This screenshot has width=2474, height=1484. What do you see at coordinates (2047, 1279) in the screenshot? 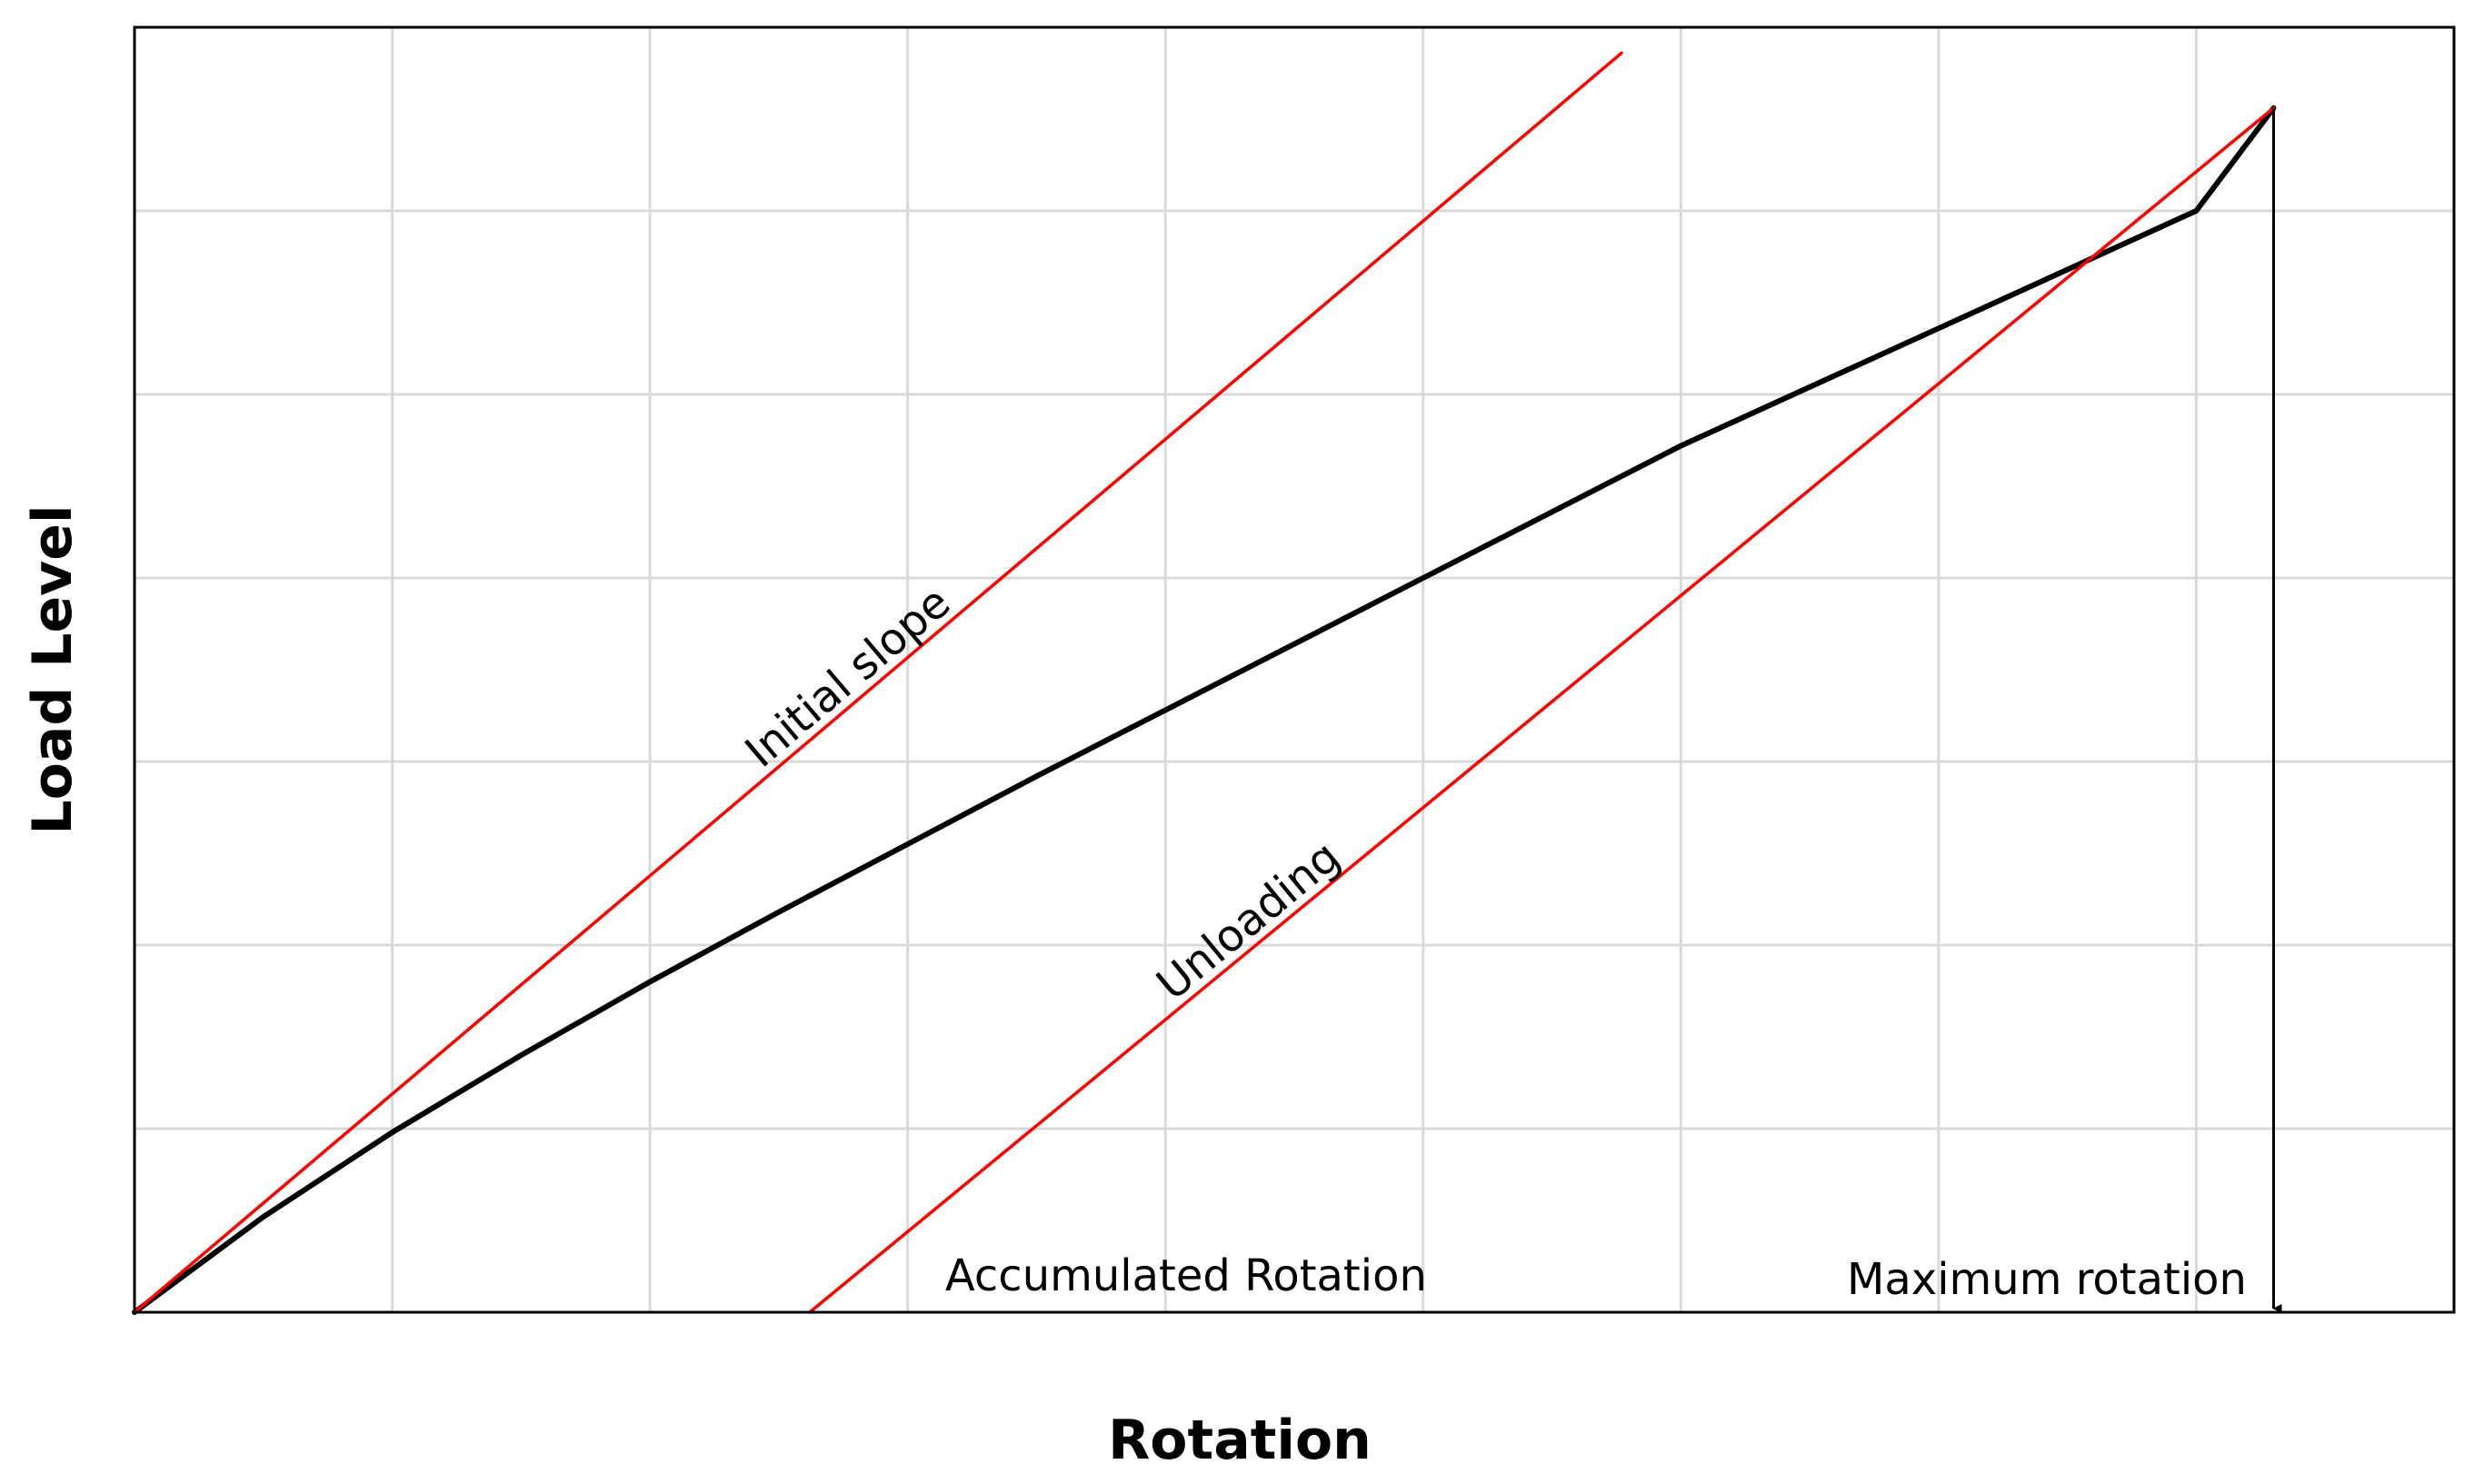
I see `maximum-rotation-label: Maximum rotation` at bounding box center [2047, 1279].